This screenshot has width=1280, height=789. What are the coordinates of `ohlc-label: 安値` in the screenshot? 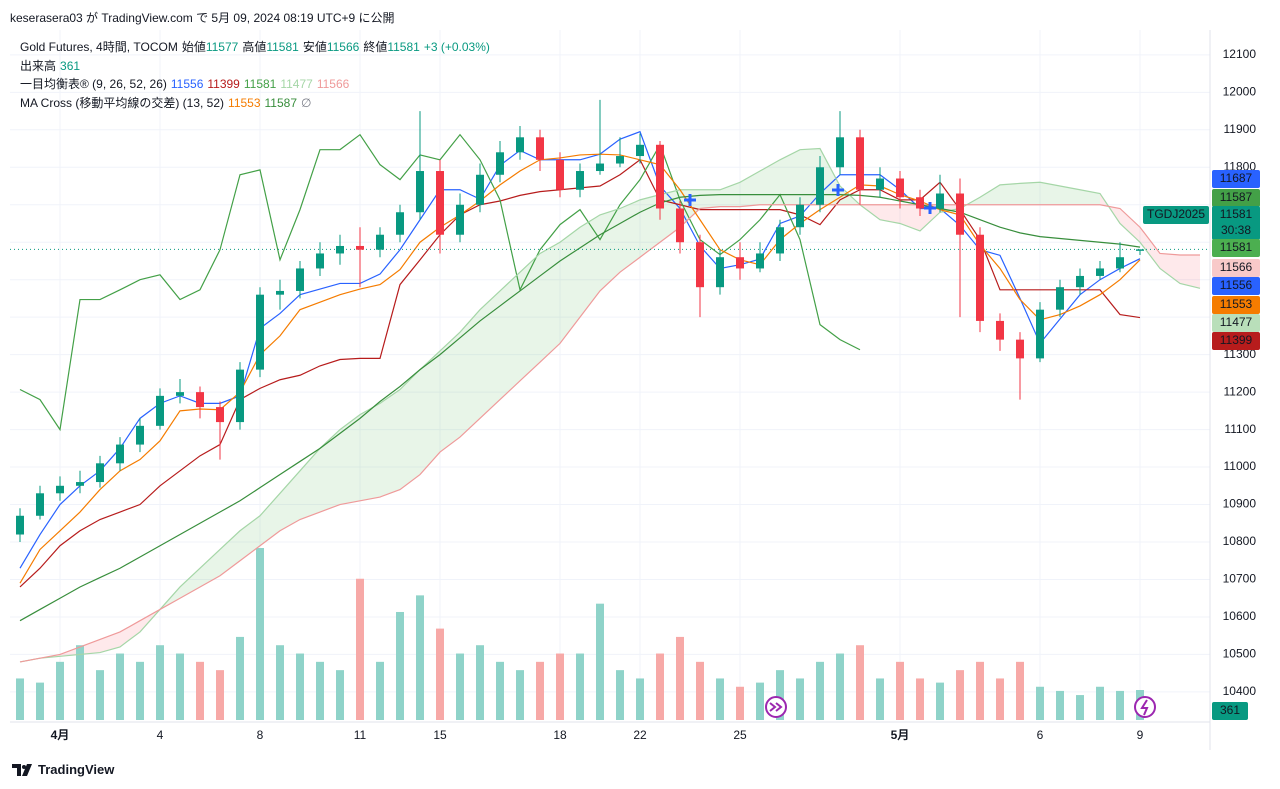 It's located at (314, 47).